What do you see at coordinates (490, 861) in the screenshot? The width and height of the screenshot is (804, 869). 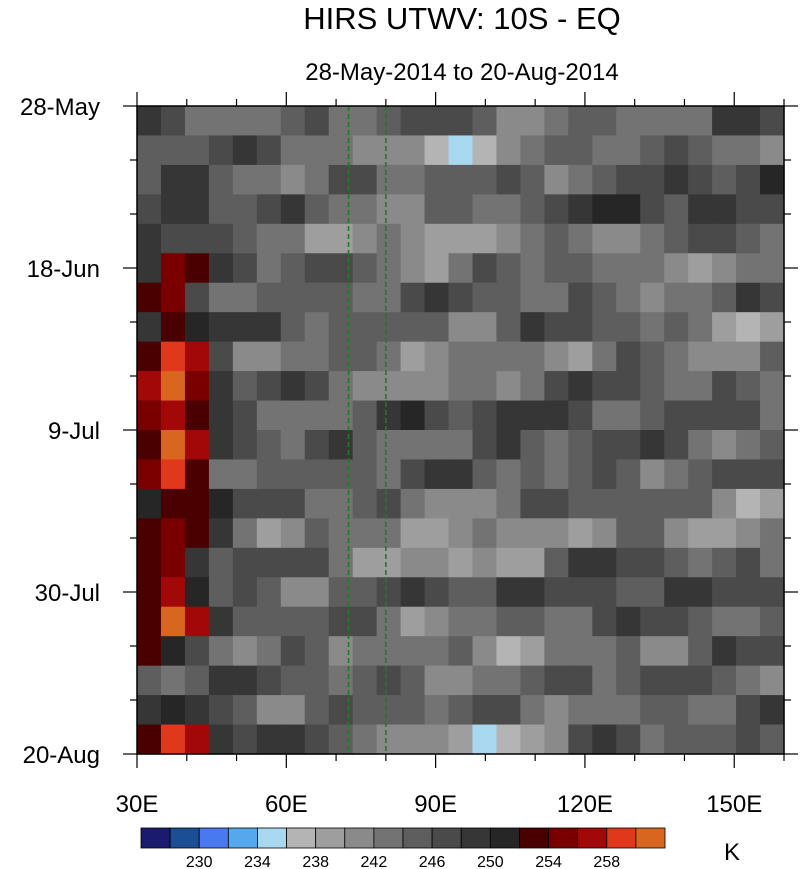 I see `colorbar-label: 250` at bounding box center [490, 861].